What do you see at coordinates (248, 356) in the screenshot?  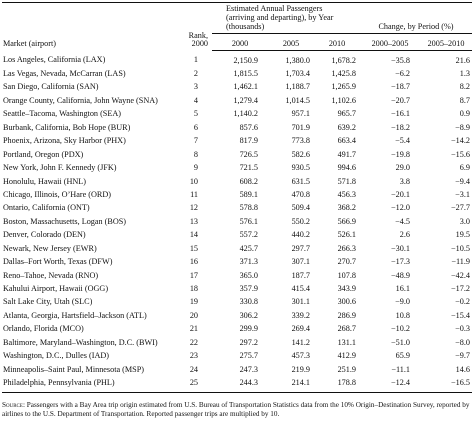 I see `year-2000-cell: 275.7` at bounding box center [248, 356].